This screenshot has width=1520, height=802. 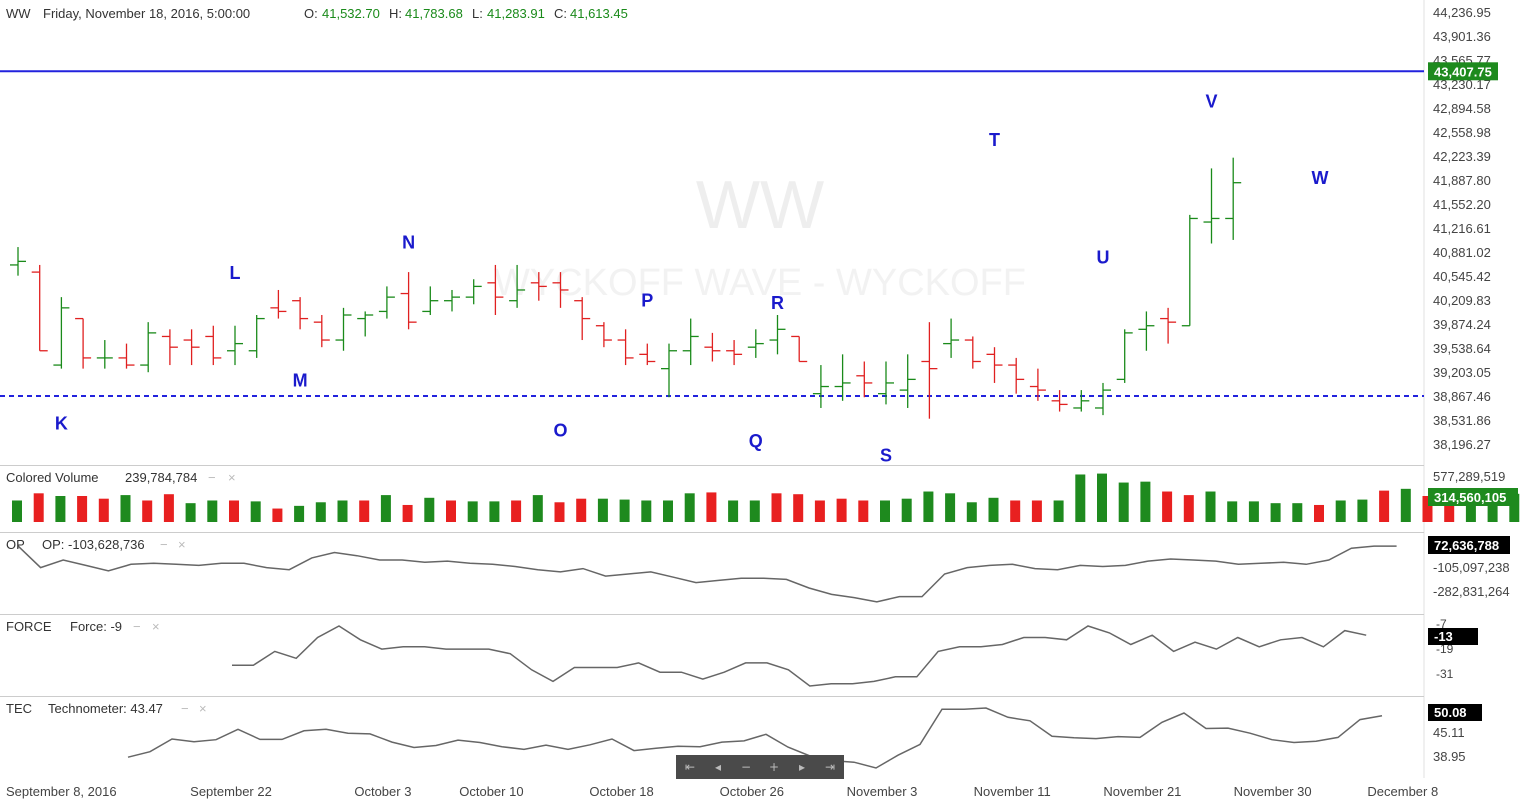 What do you see at coordinates (232, 477) in the screenshot?
I see `volume-panel-close-icon: ×` at bounding box center [232, 477].